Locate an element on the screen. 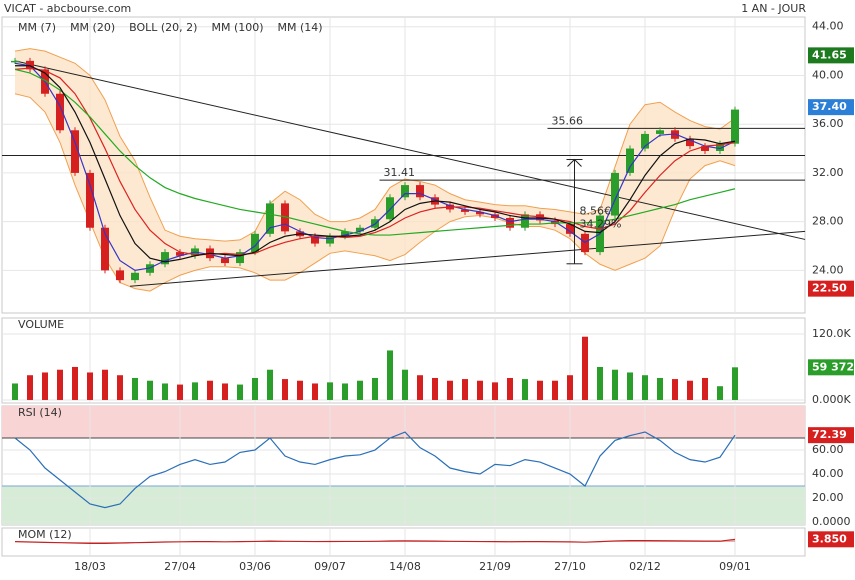  x-tick-label: 02/12 is located at coordinates (645, 566).